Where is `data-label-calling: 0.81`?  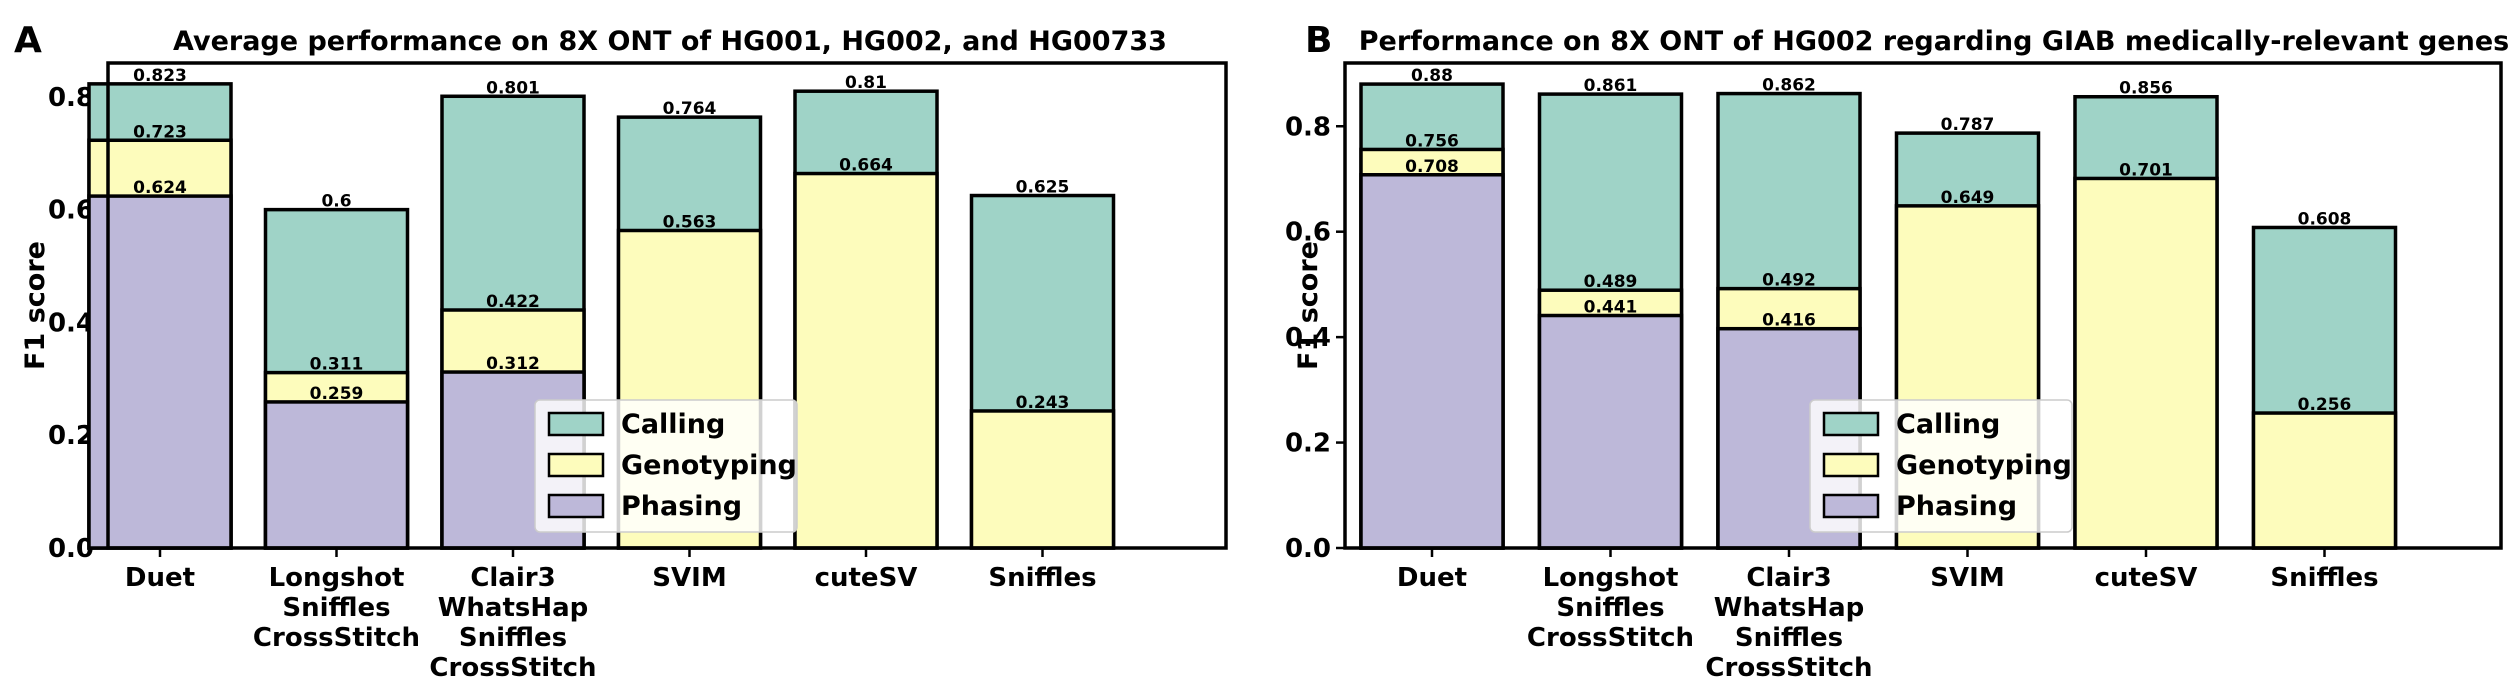
data-label-calling: 0.81 is located at coordinates (866, 83).